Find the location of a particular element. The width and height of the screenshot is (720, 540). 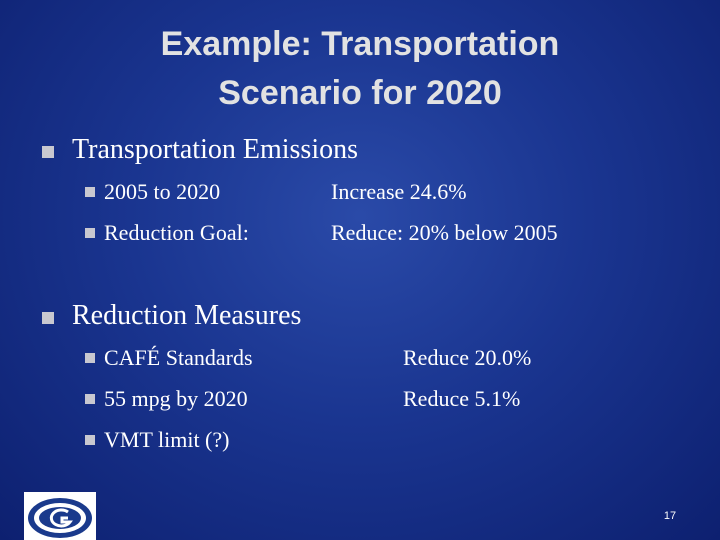

title: Scenario for 2020 is located at coordinates (360, 93).